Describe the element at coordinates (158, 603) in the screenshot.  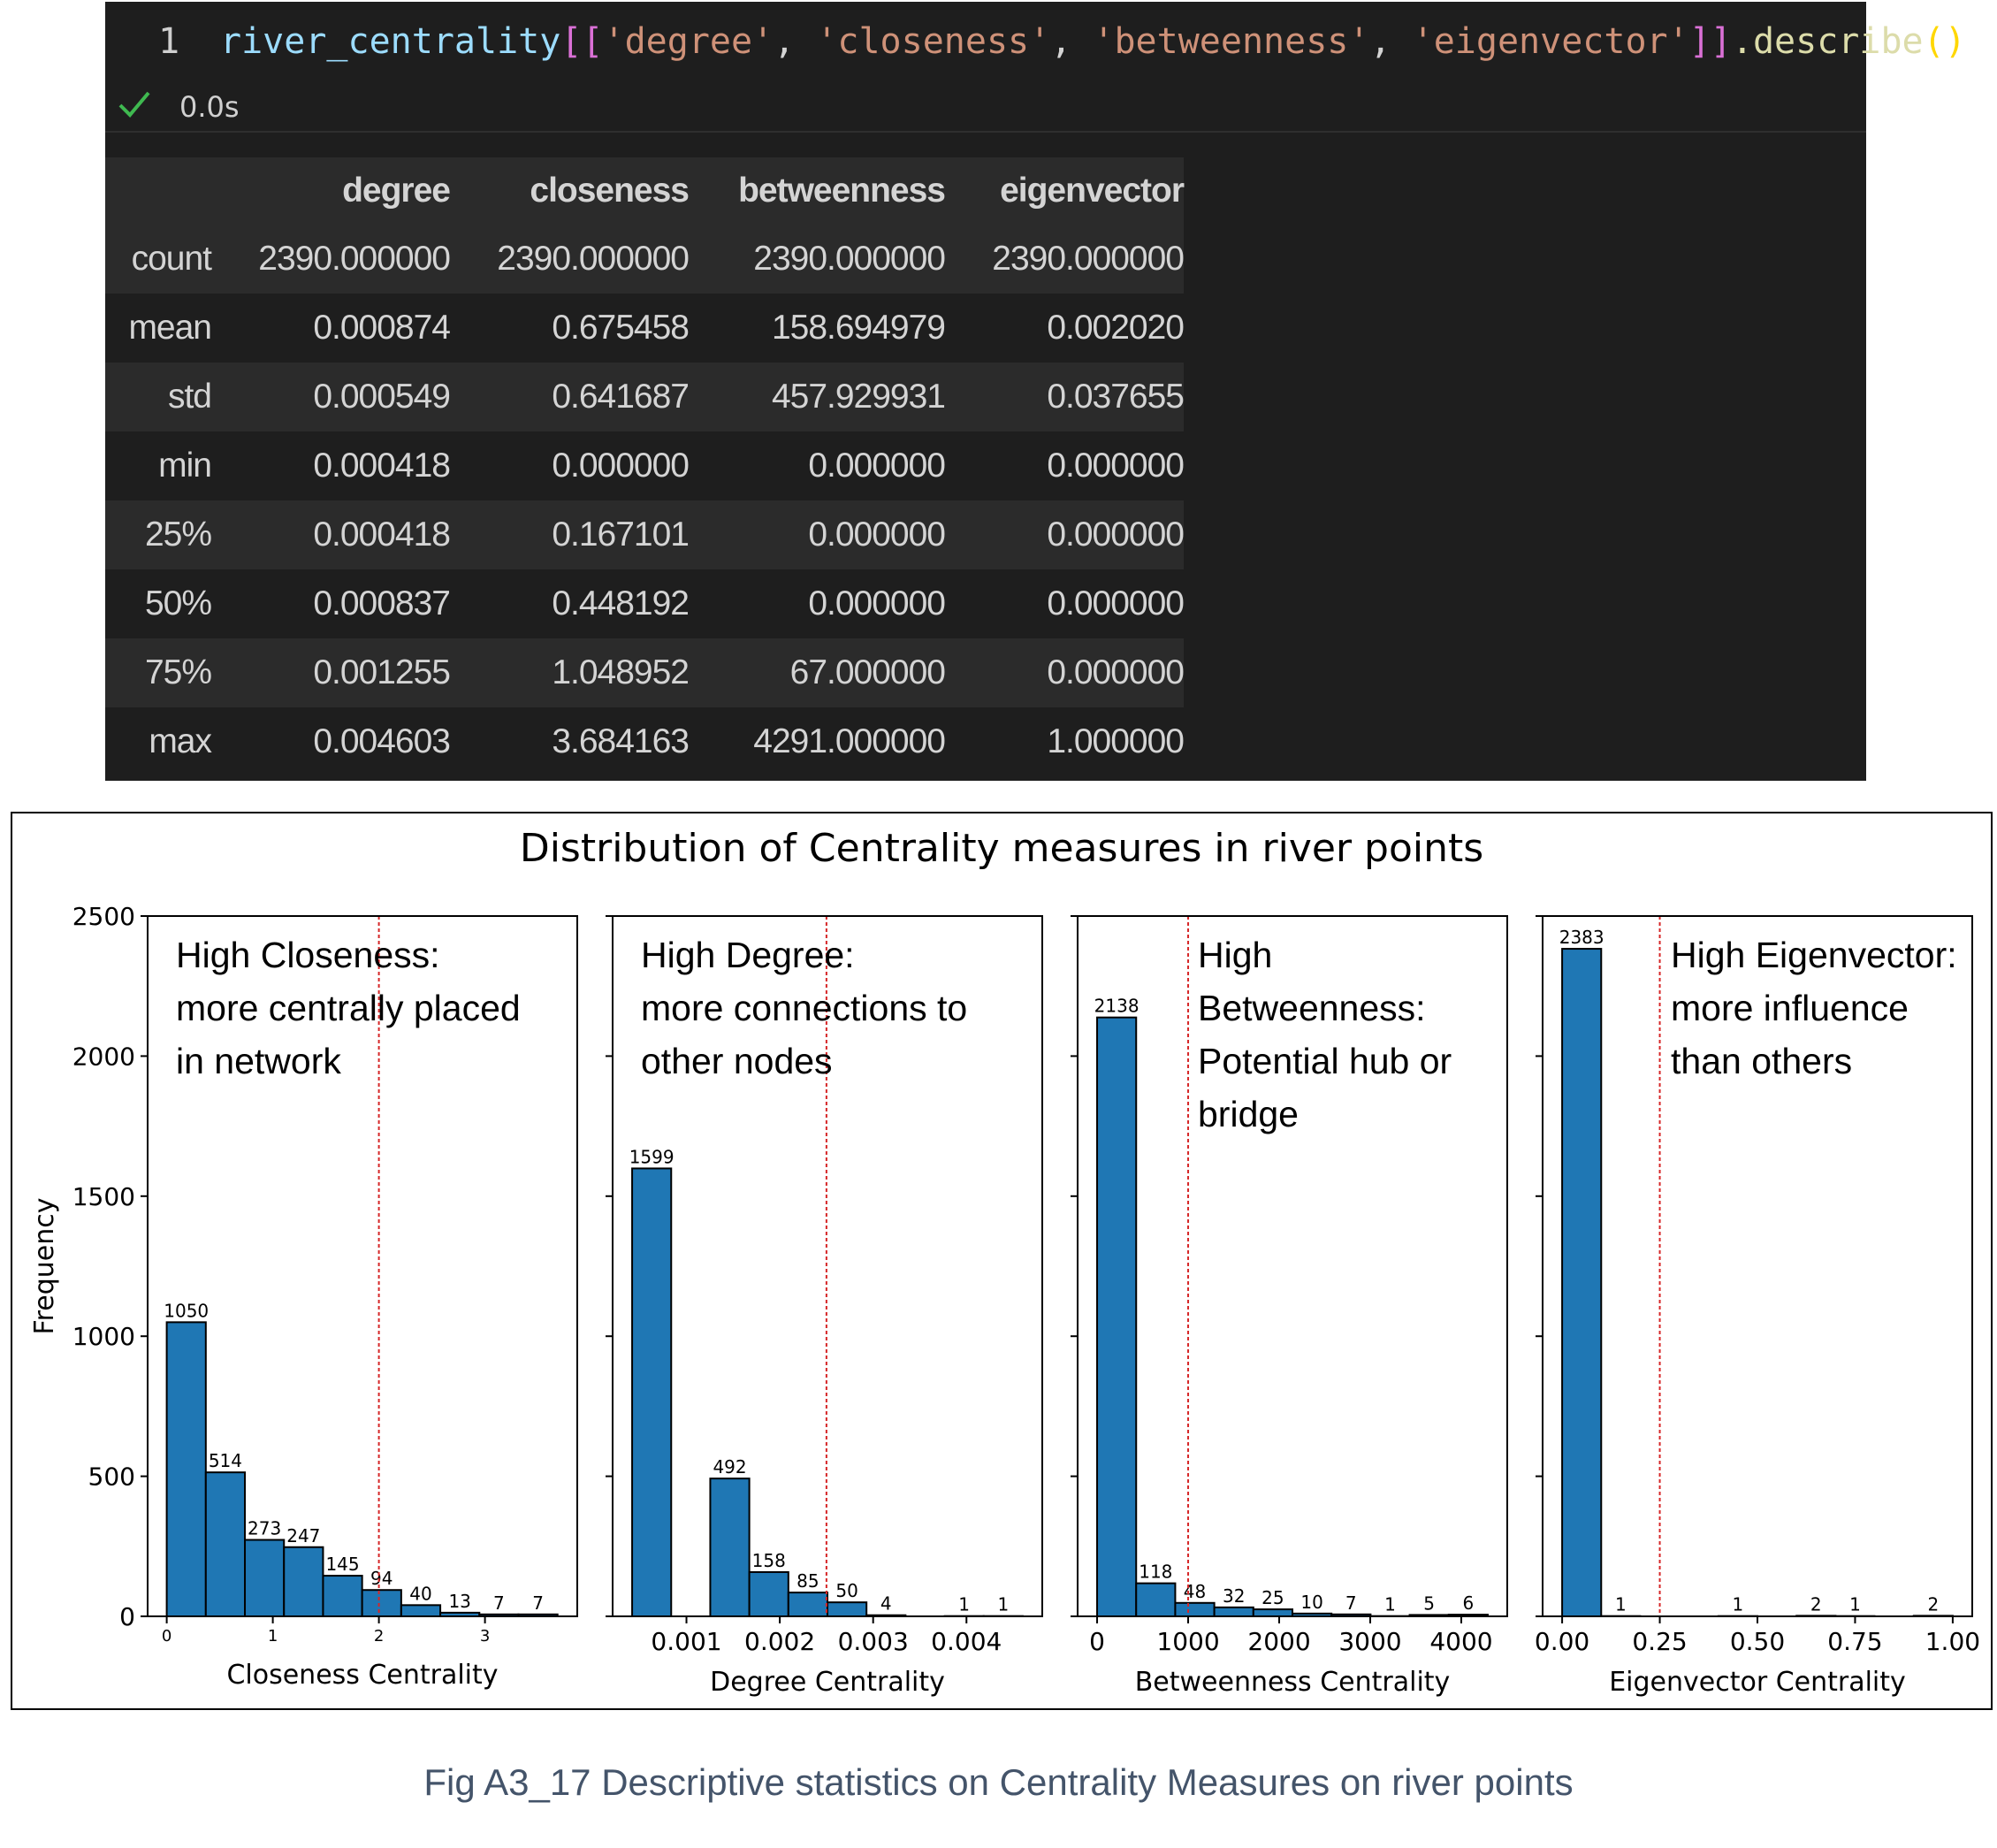
I see `row-label: 50%` at that location.